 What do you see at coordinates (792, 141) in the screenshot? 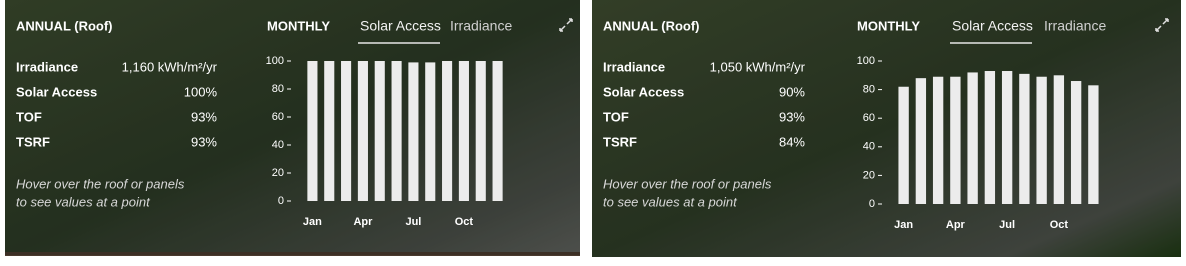
I see `stat-value: 84%` at bounding box center [792, 141].